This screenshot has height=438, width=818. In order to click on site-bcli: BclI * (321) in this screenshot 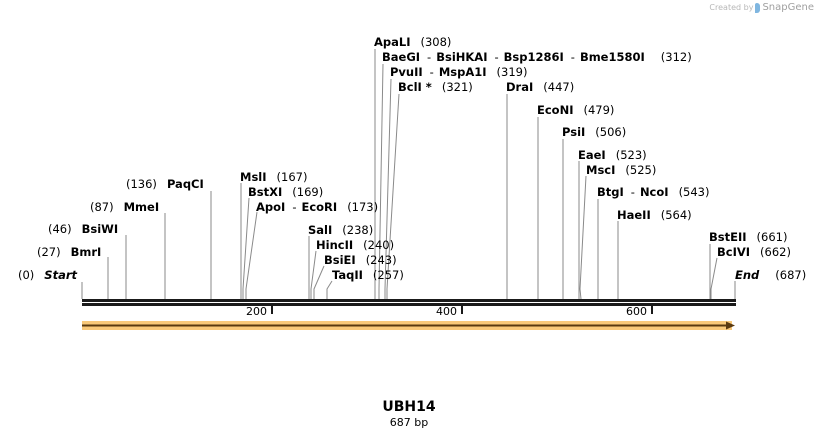, I will do `click(435, 87)`.